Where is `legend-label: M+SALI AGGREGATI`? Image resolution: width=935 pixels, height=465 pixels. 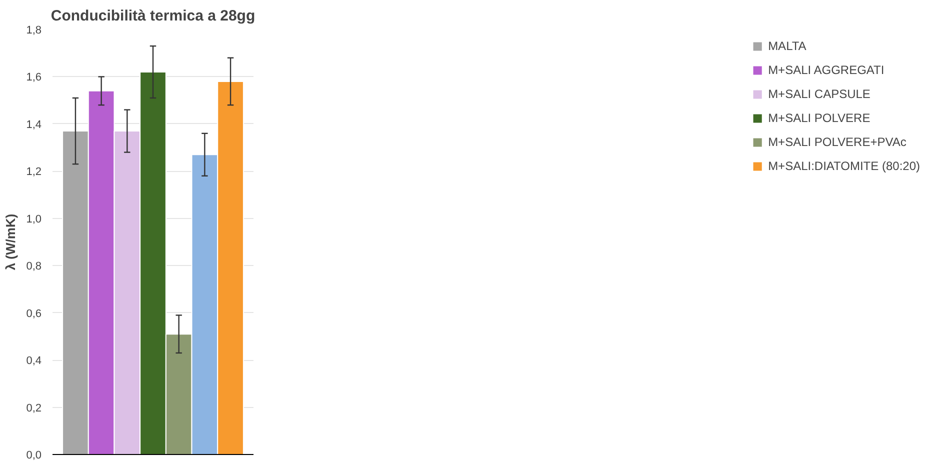 legend-label: M+SALI AGGREGATI is located at coordinates (826, 70).